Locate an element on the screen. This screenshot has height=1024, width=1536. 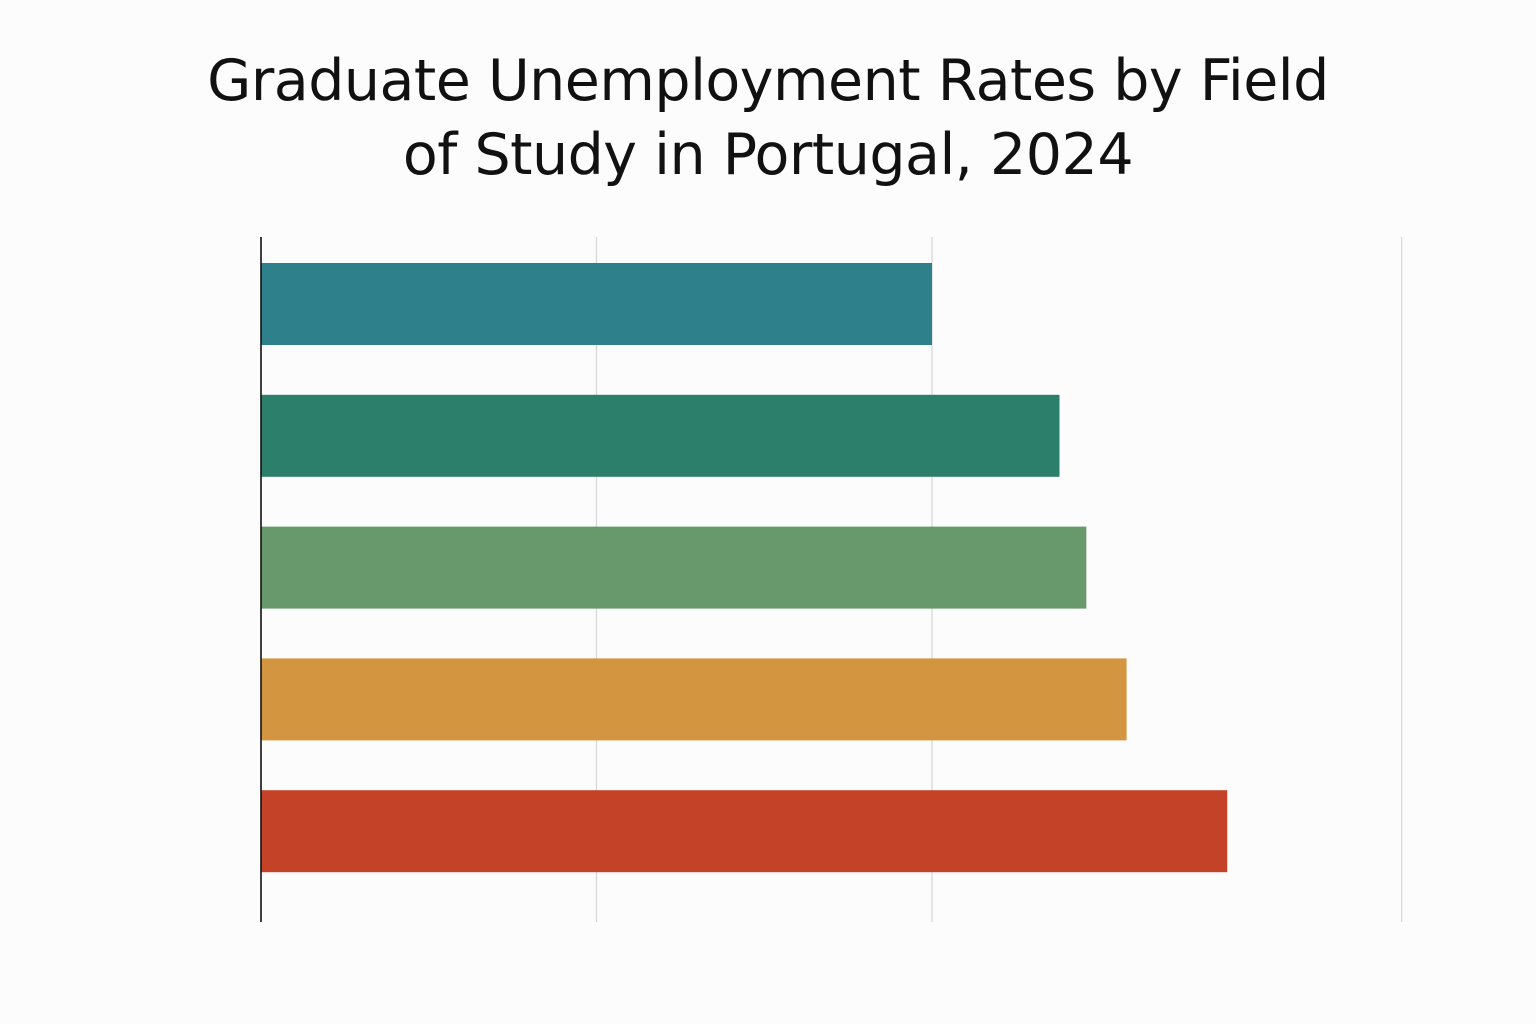
chart-title-line-1: Graduate Unemployment Rates by Field is located at coordinates (768, 81).